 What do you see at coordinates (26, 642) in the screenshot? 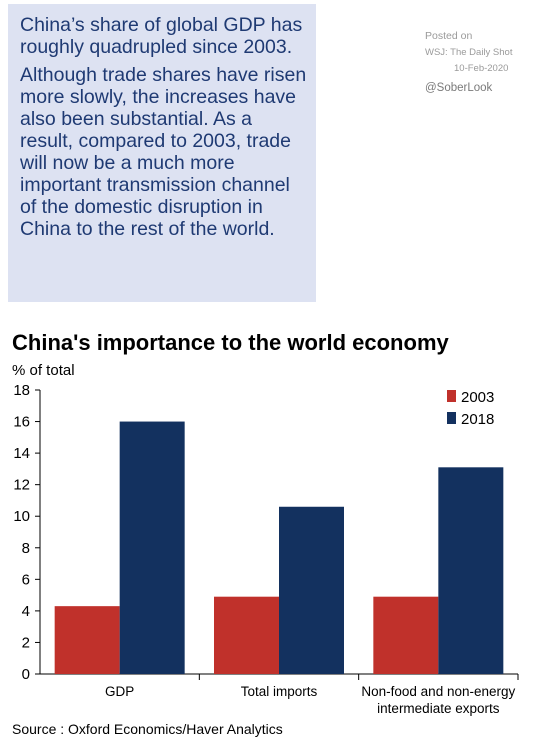
I see `y-tick-label: 2` at bounding box center [26, 642].